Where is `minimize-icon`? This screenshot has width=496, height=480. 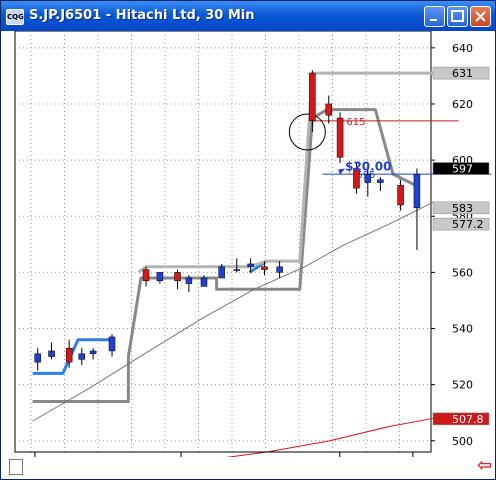
minimize-icon is located at coordinates (433, 20).